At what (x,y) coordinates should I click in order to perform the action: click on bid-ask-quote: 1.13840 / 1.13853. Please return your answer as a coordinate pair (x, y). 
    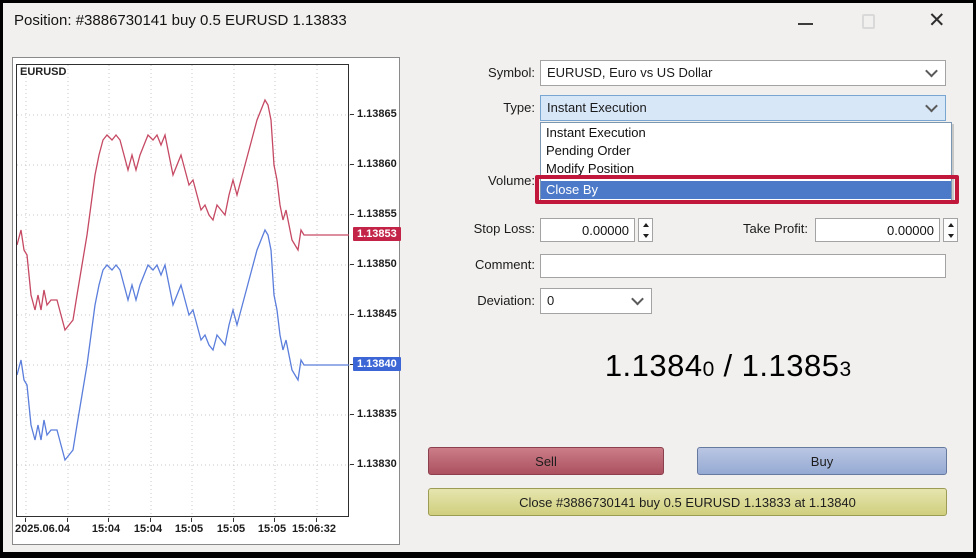
    Looking at the image, I should click on (728, 366).